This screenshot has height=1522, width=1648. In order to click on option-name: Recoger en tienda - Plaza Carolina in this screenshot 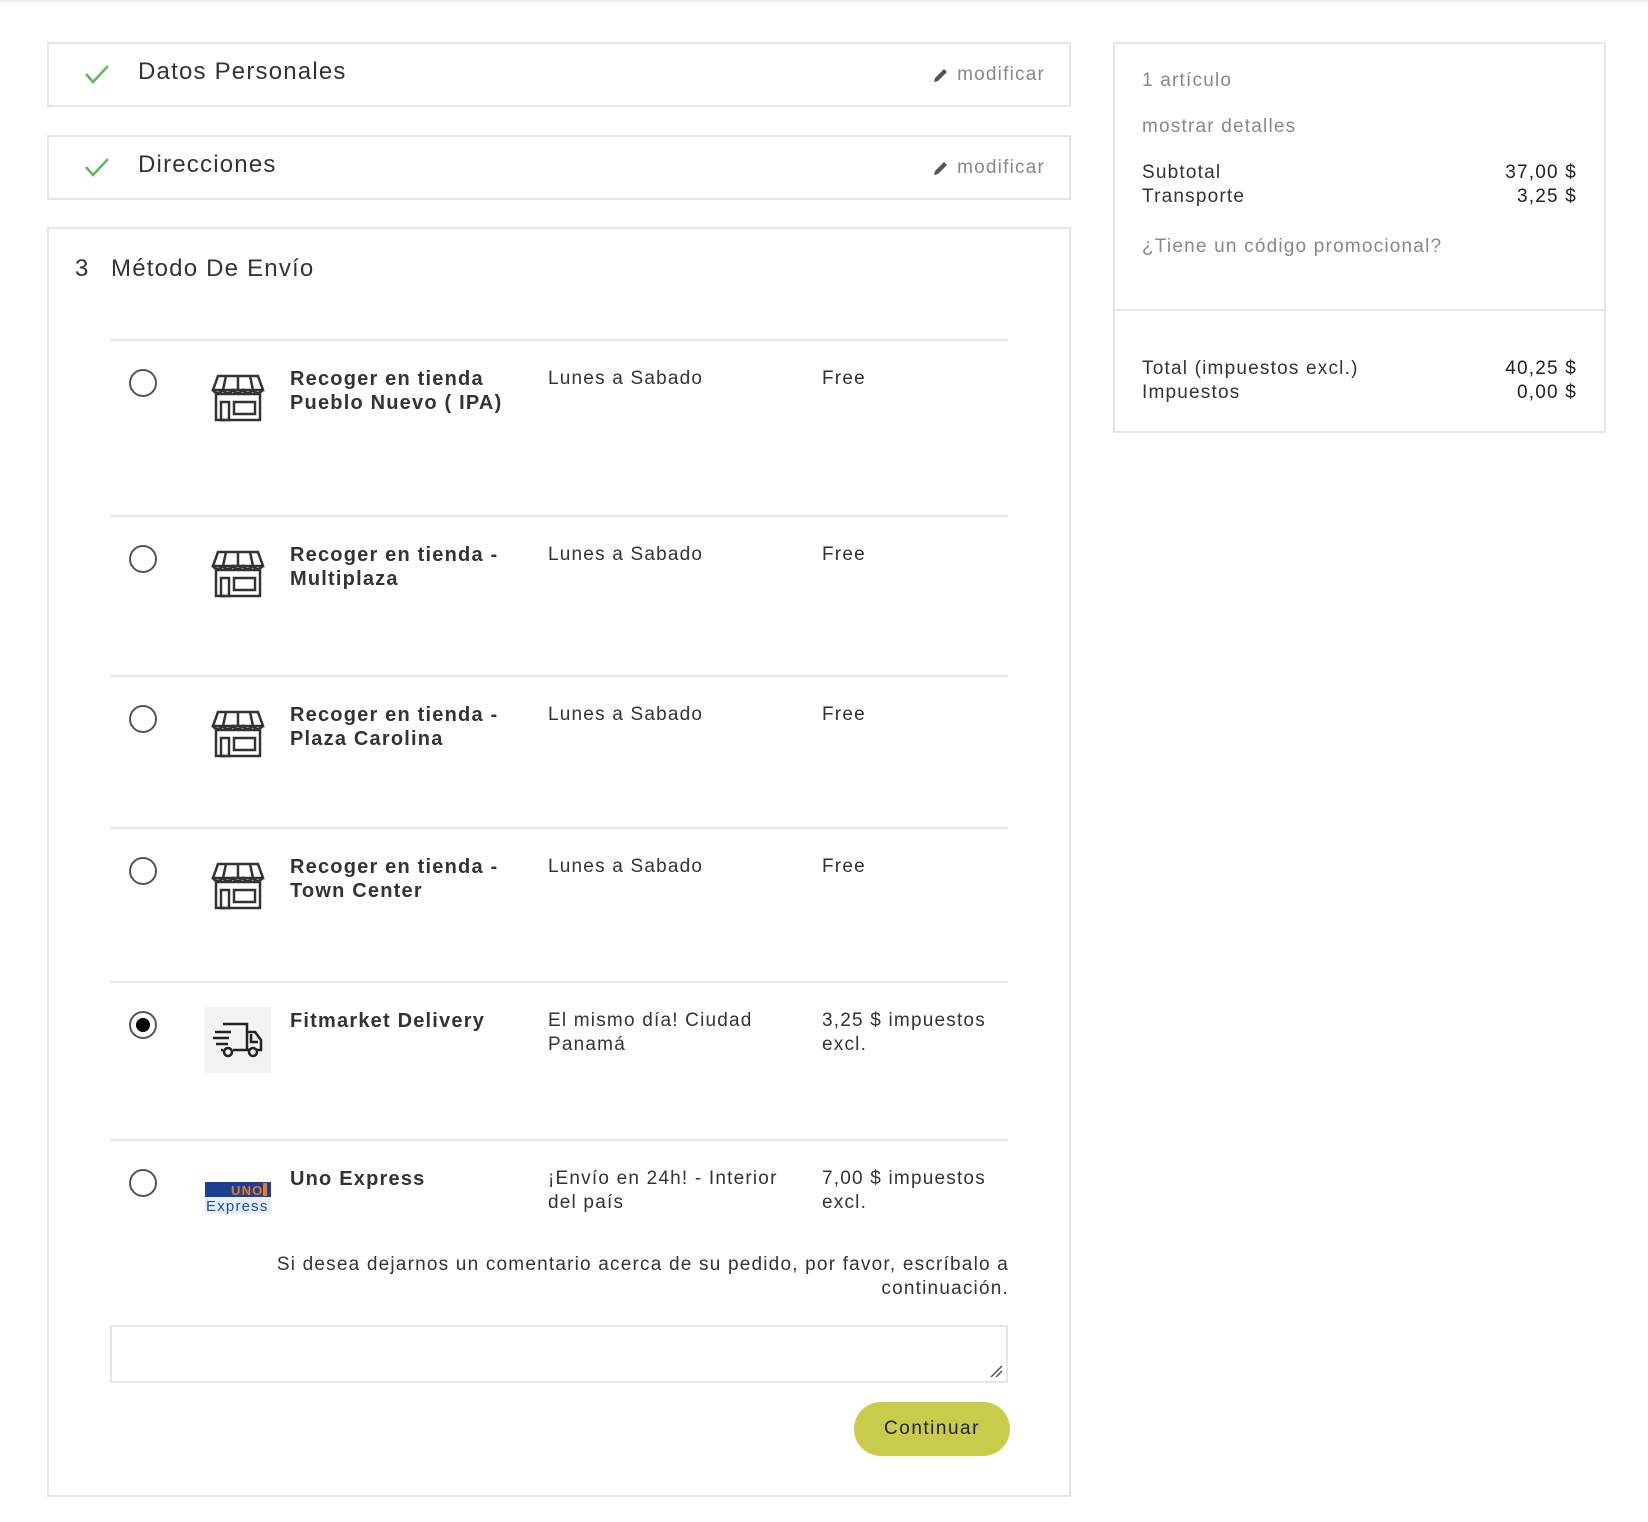, I will do `click(394, 727)`.